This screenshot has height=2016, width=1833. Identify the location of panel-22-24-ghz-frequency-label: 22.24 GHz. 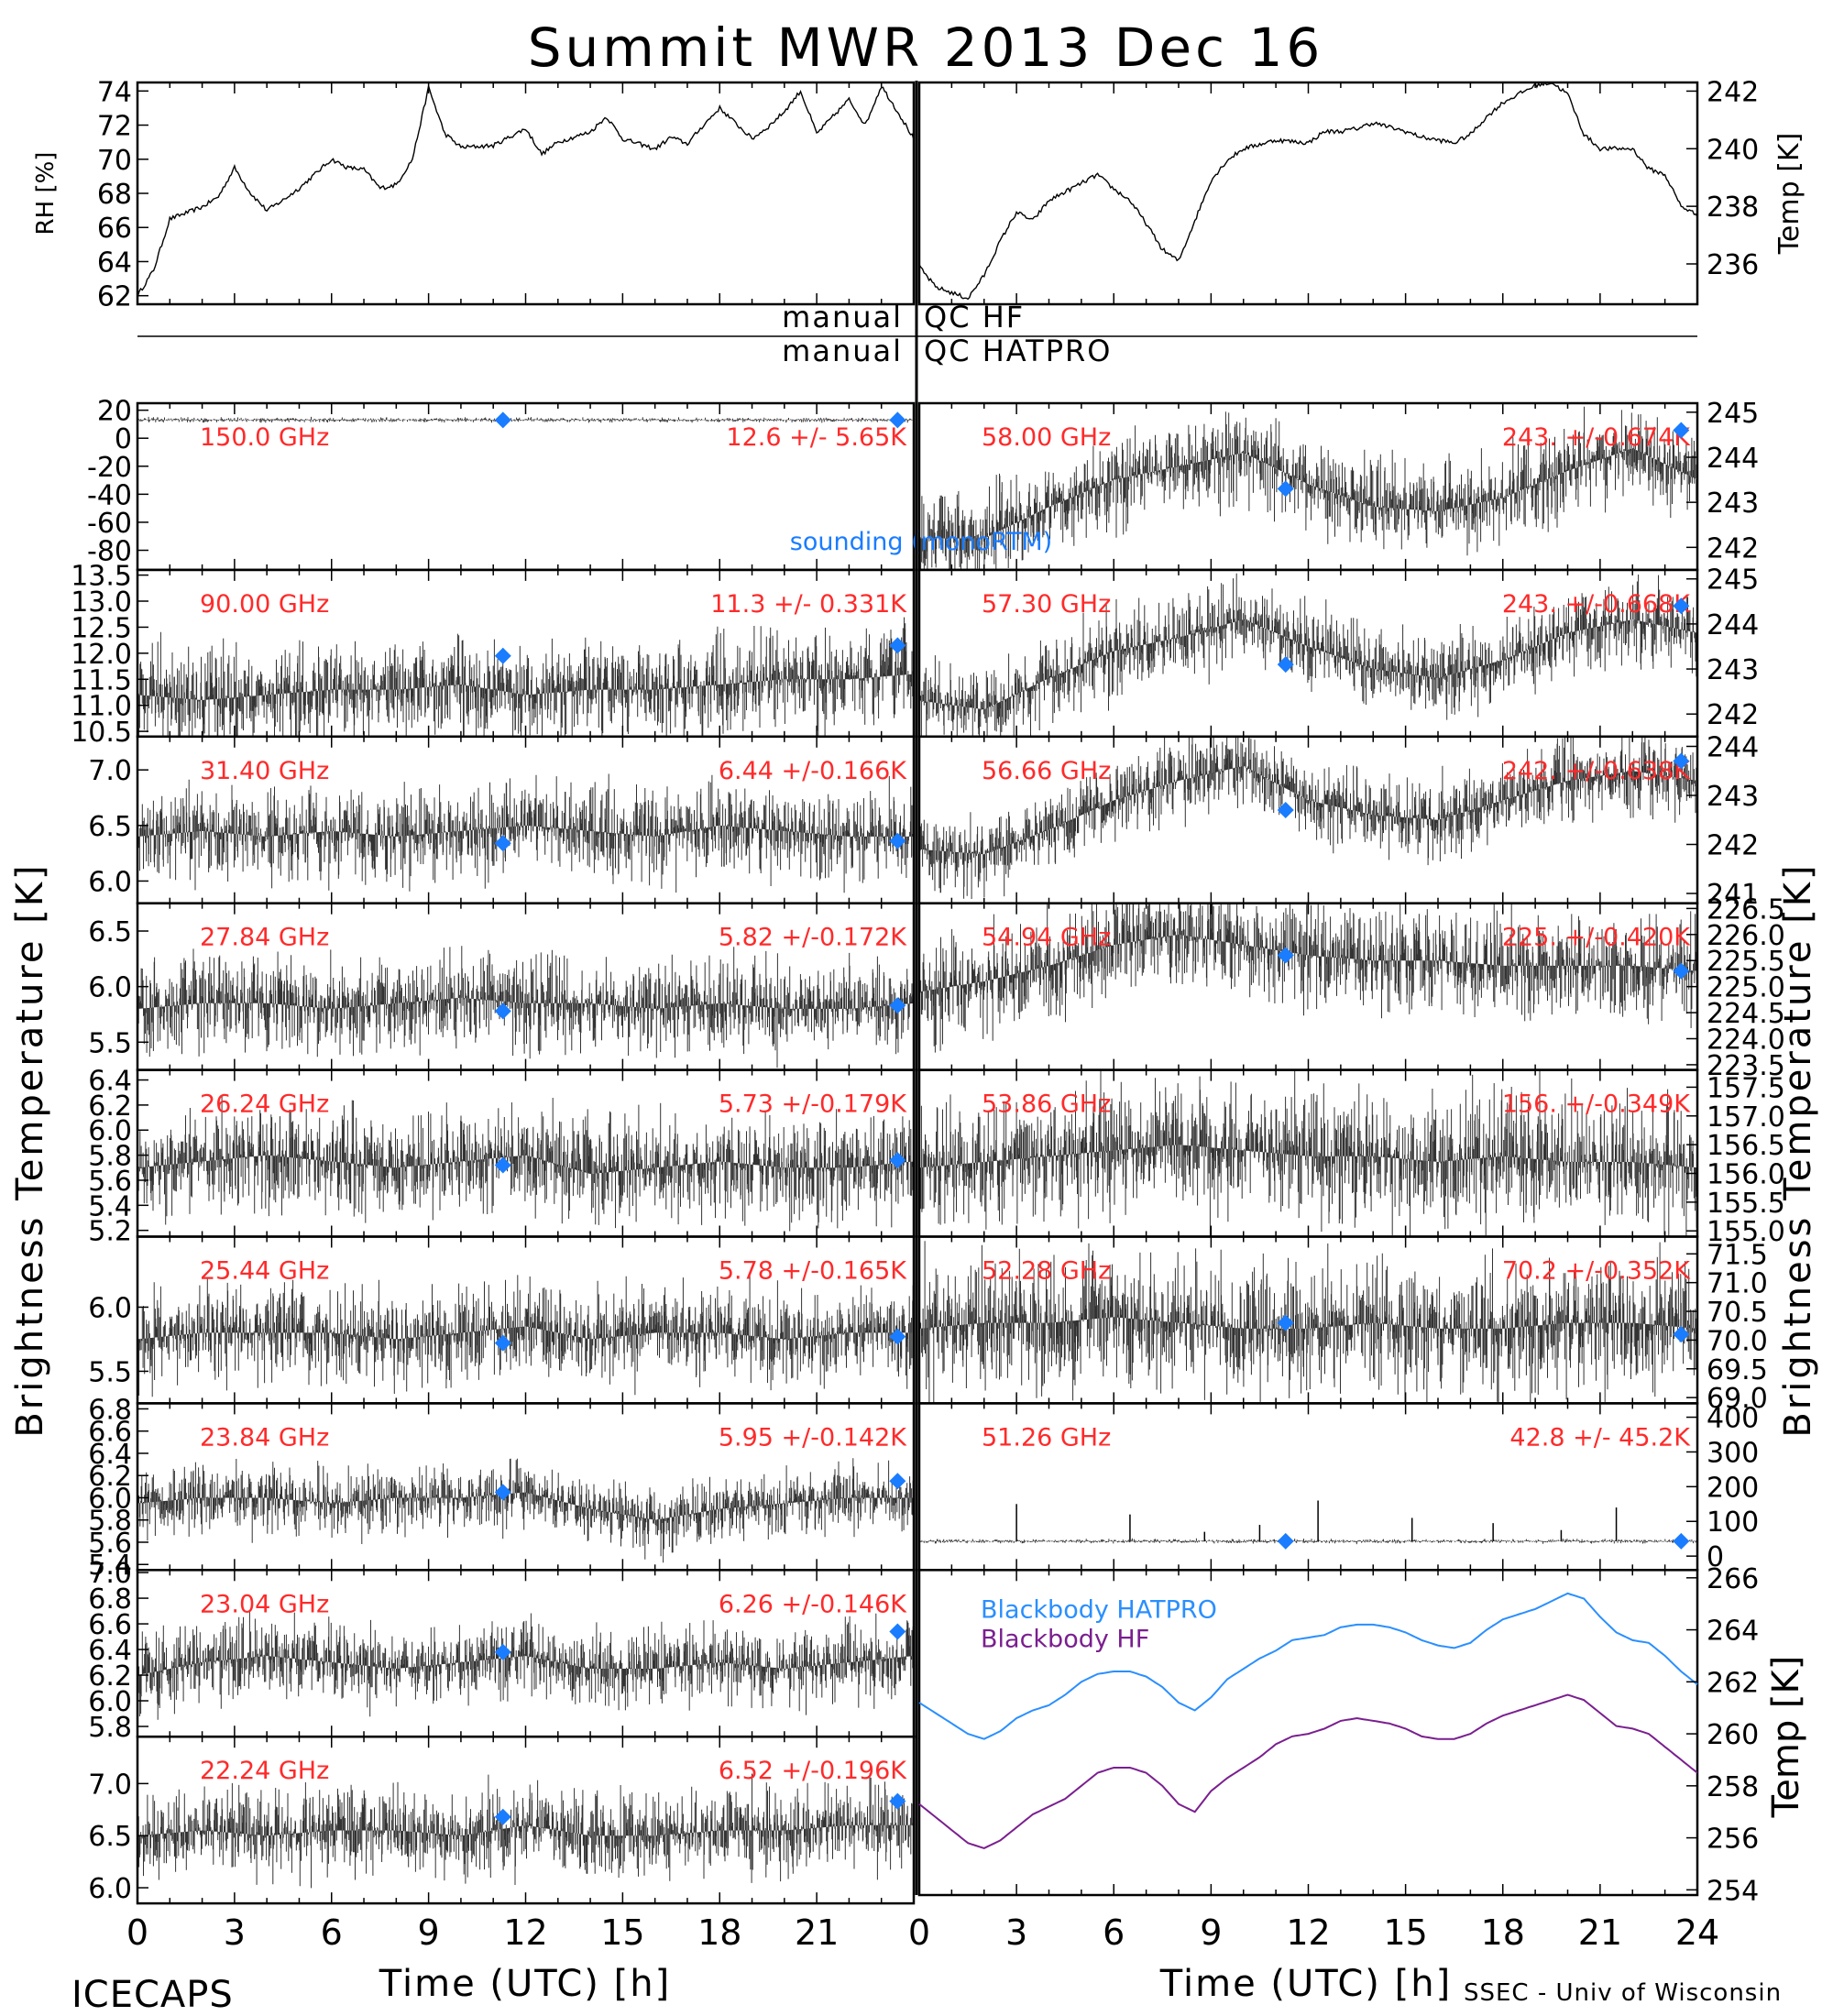
(264, 1771).